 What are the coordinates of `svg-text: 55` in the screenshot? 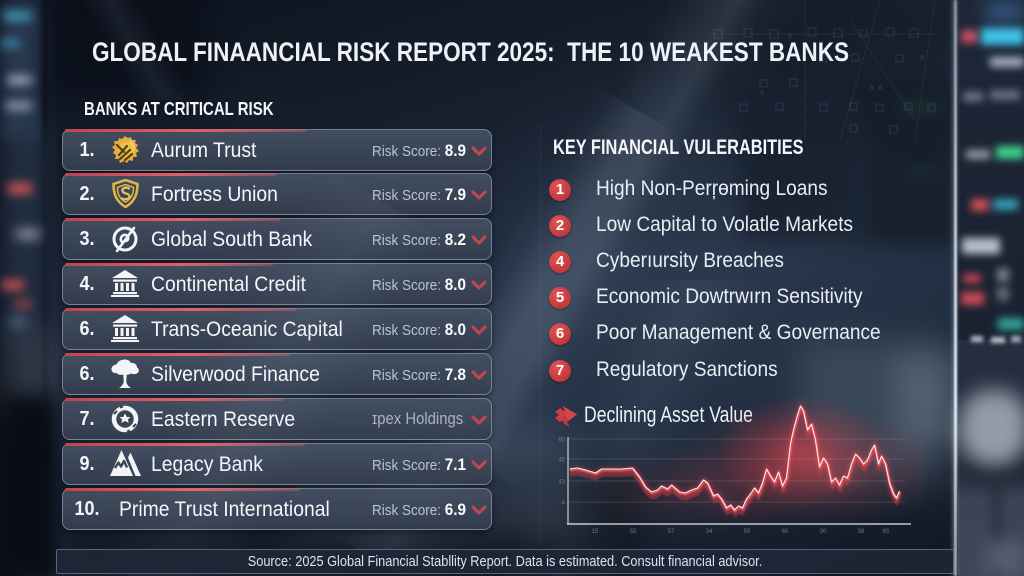 It's located at (633, 532).